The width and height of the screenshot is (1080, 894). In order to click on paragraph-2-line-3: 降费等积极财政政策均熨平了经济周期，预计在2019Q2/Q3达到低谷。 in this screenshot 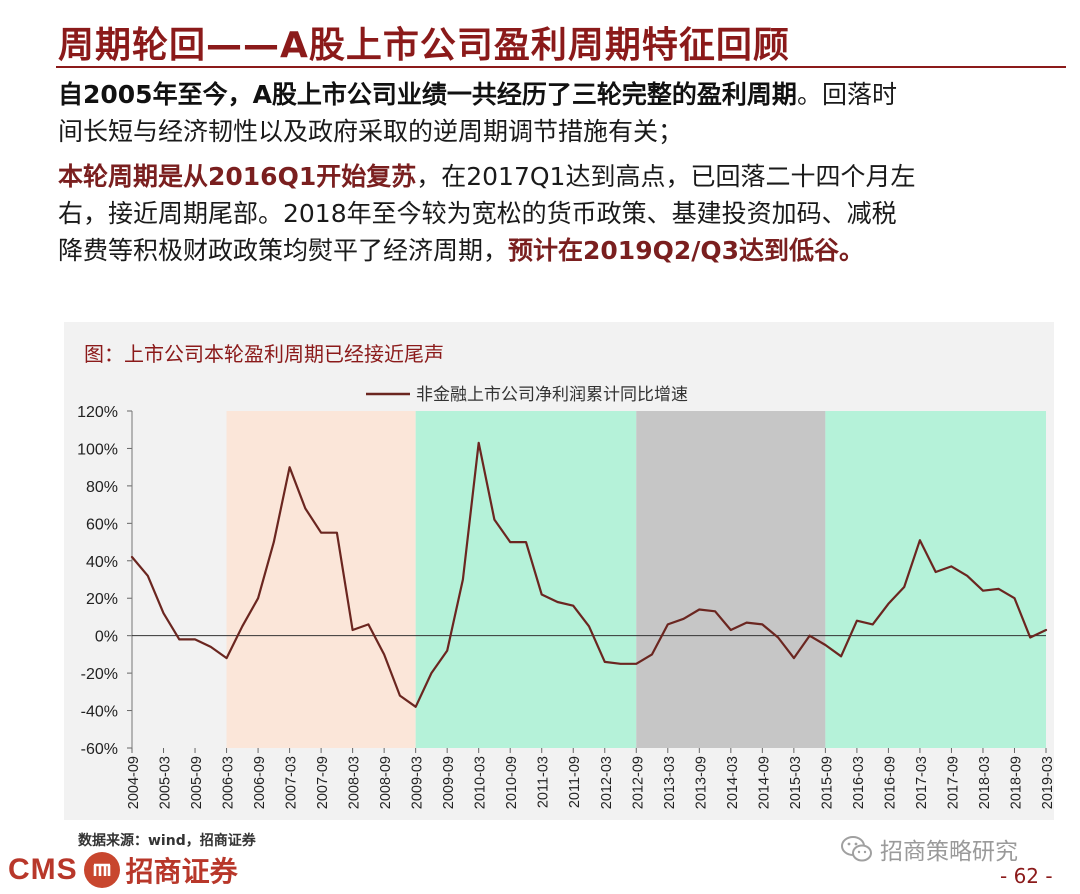, I will do `click(558, 250)`.